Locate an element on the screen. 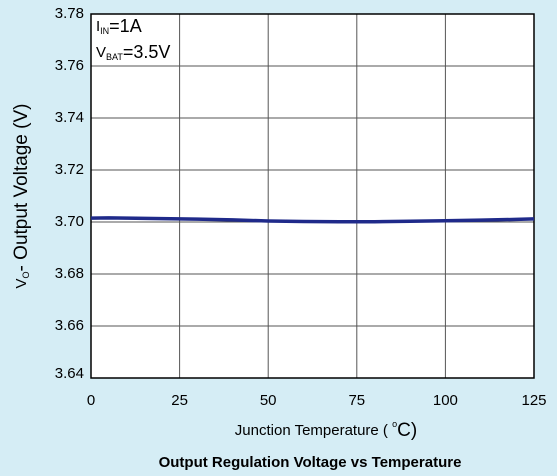 The height and width of the screenshot is (476, 557). y-axis-label-part: O is located at coordinates (26, 274).